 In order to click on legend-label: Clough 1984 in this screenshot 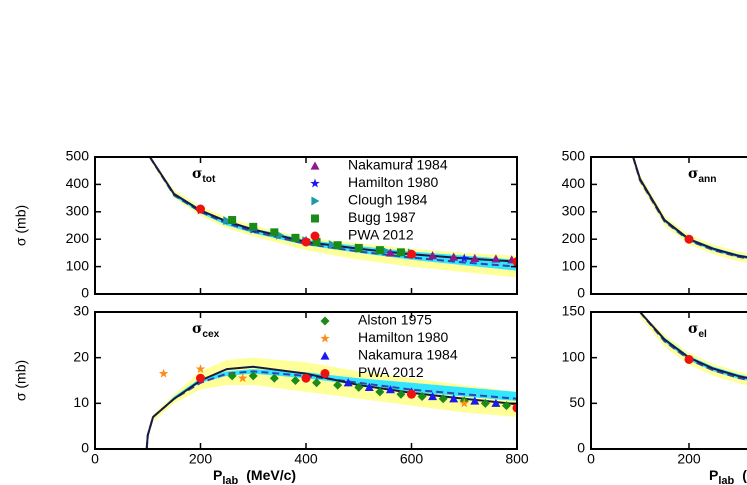, I will do `click(388, 200)`.